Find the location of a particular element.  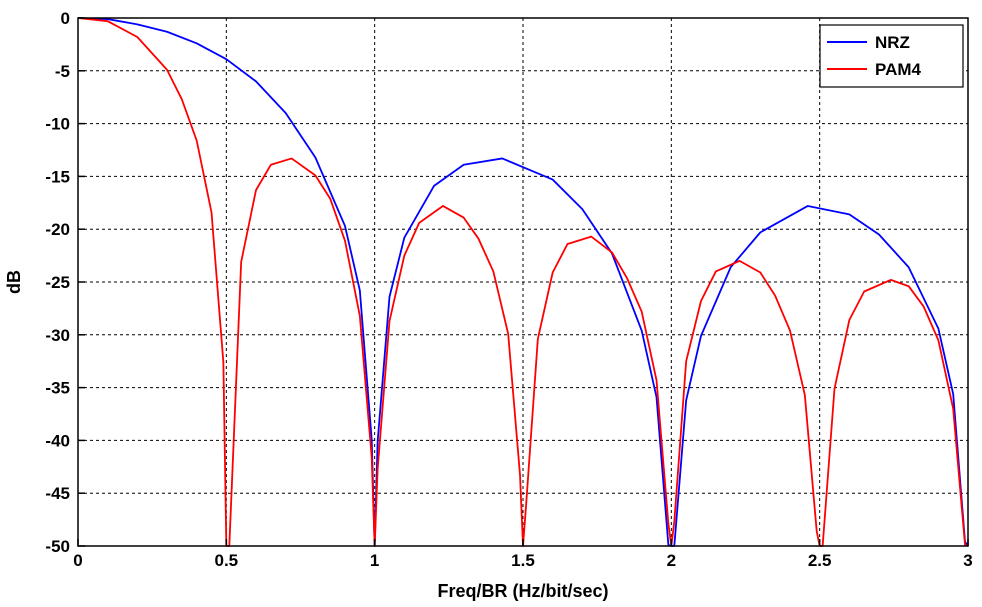

x-axis-label: Freq/BR (Hz/bit/sec) is located at coordinates (522, 591).